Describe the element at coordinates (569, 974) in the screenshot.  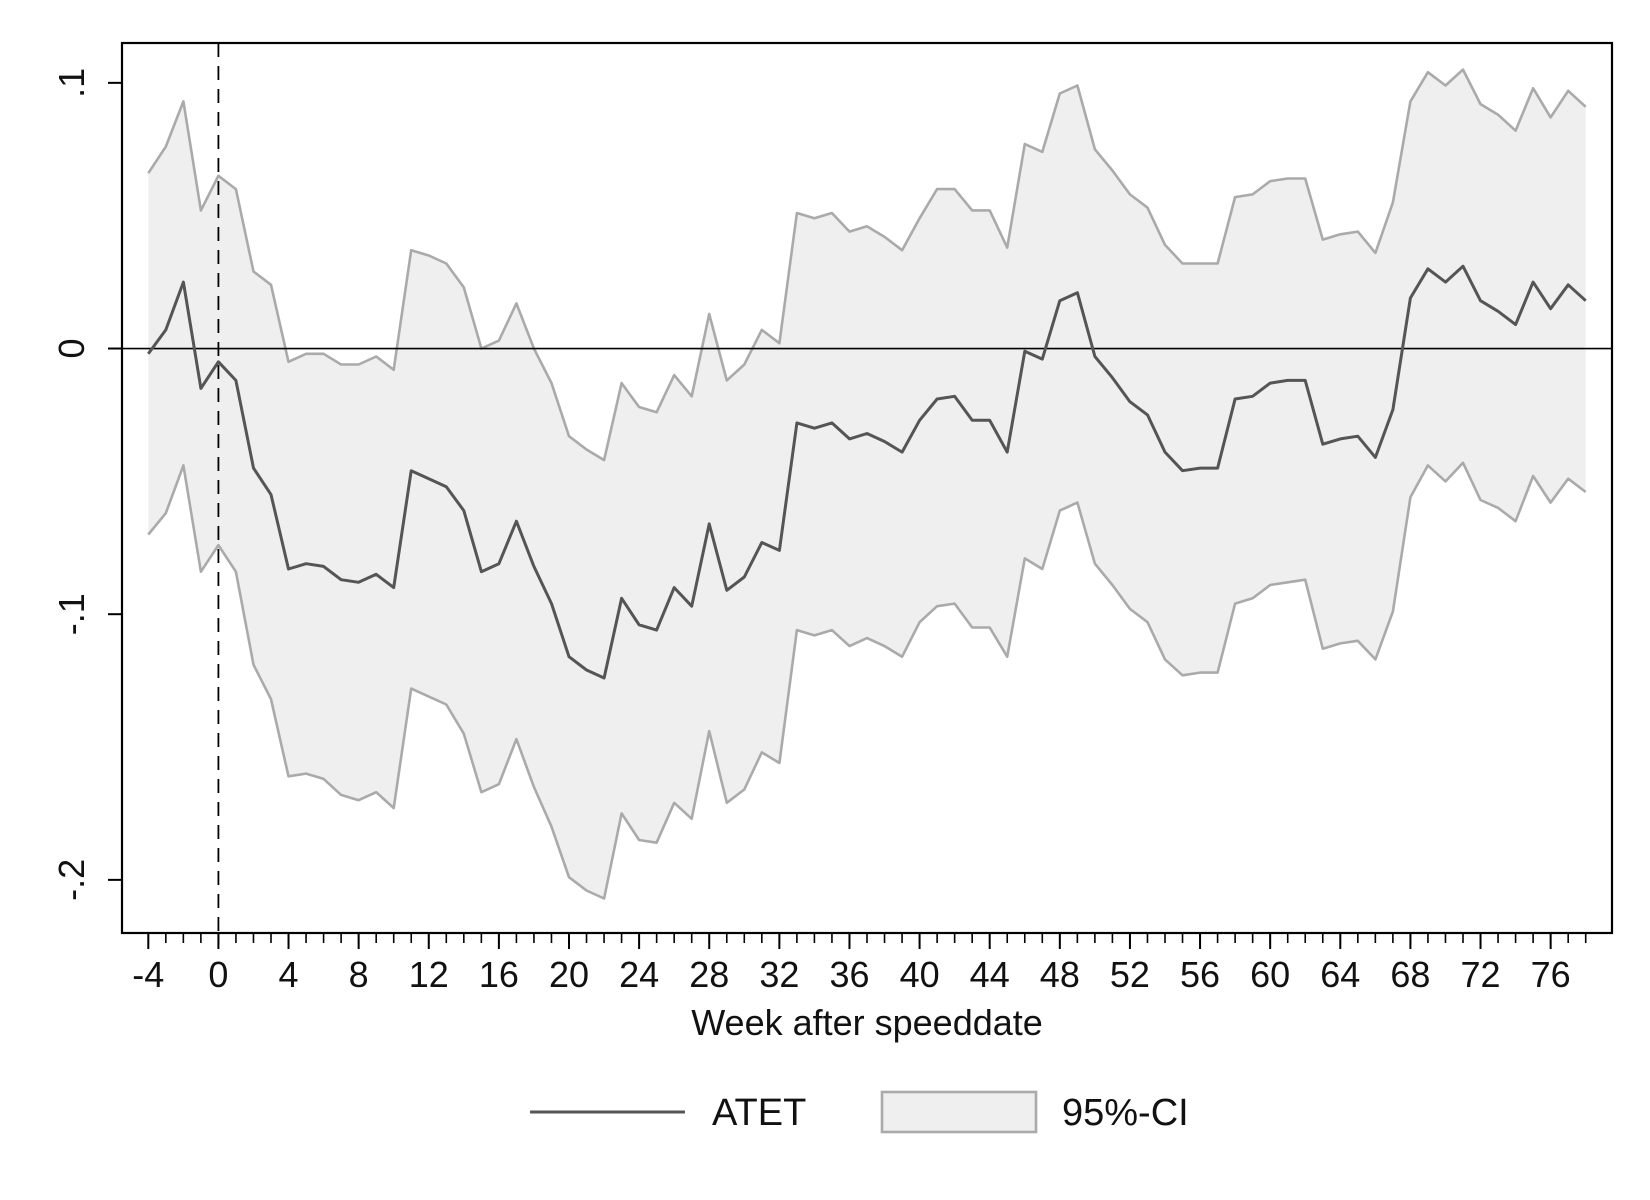
I see `x-tick-label: 20` at that location.